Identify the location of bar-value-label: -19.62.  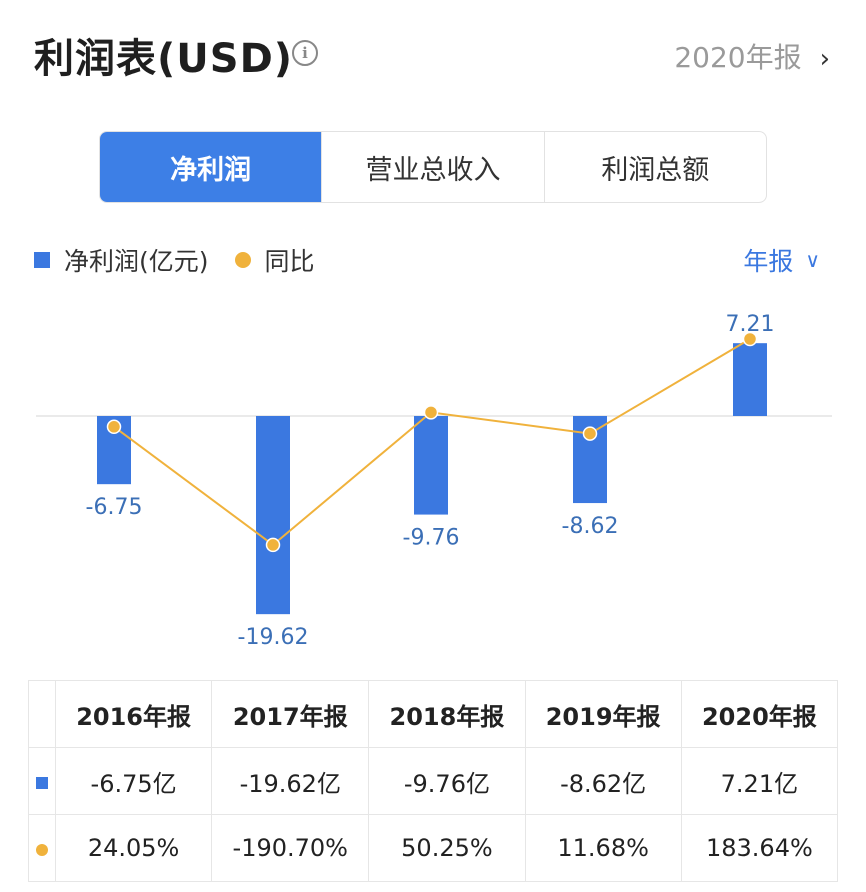
(273, 637).